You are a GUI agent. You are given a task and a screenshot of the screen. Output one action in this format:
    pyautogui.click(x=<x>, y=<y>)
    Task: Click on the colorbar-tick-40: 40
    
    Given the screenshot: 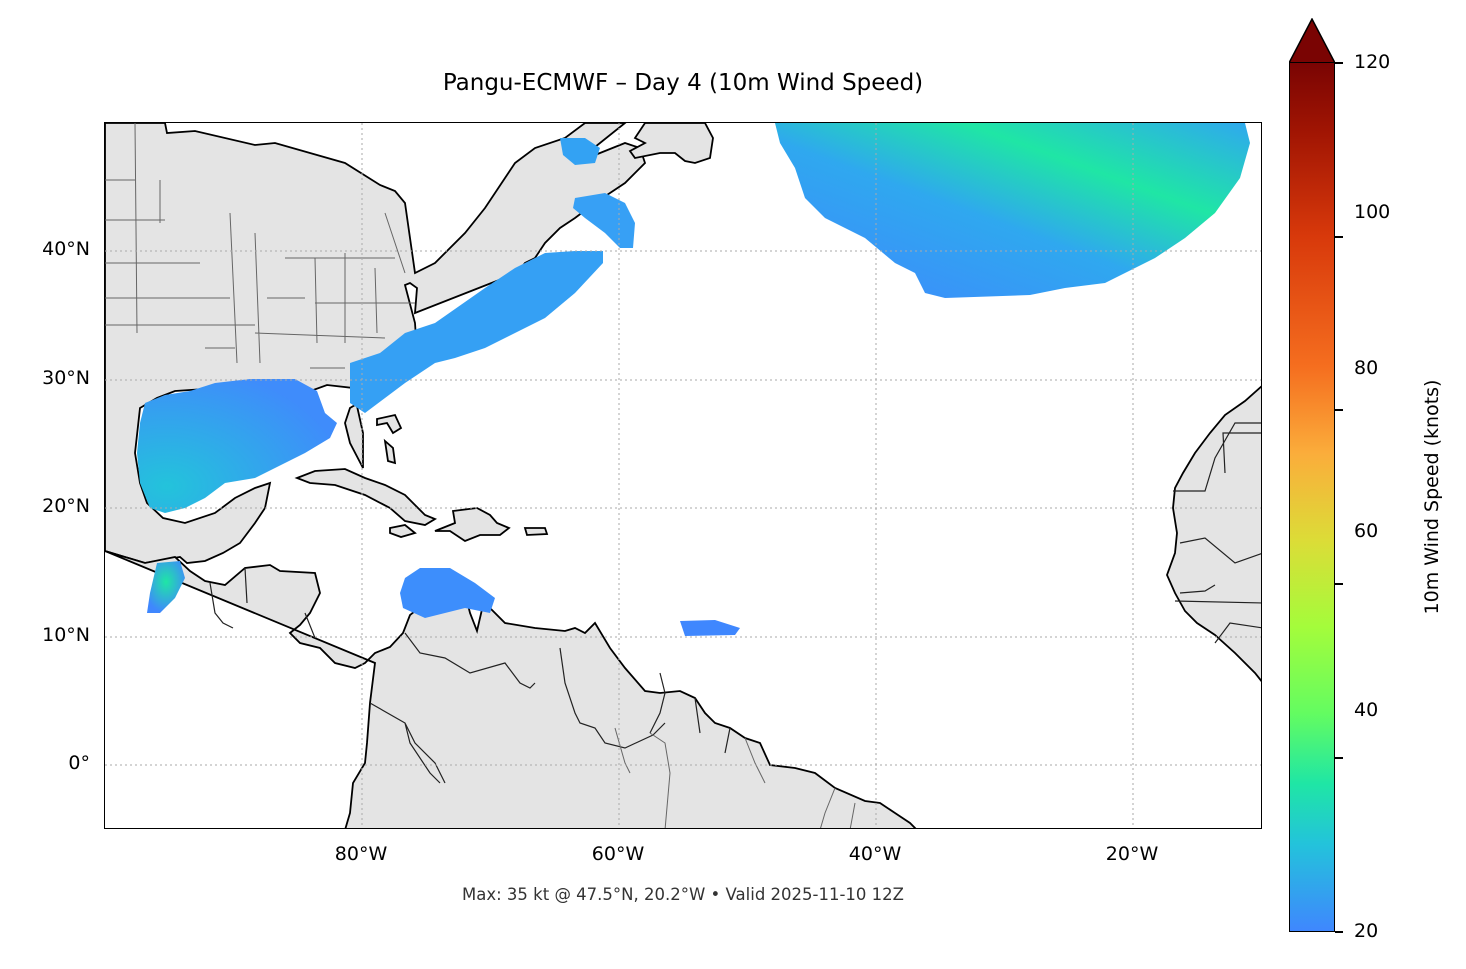 What is the action you would take?
    pyautogui.click(x=1366, y=710)
    